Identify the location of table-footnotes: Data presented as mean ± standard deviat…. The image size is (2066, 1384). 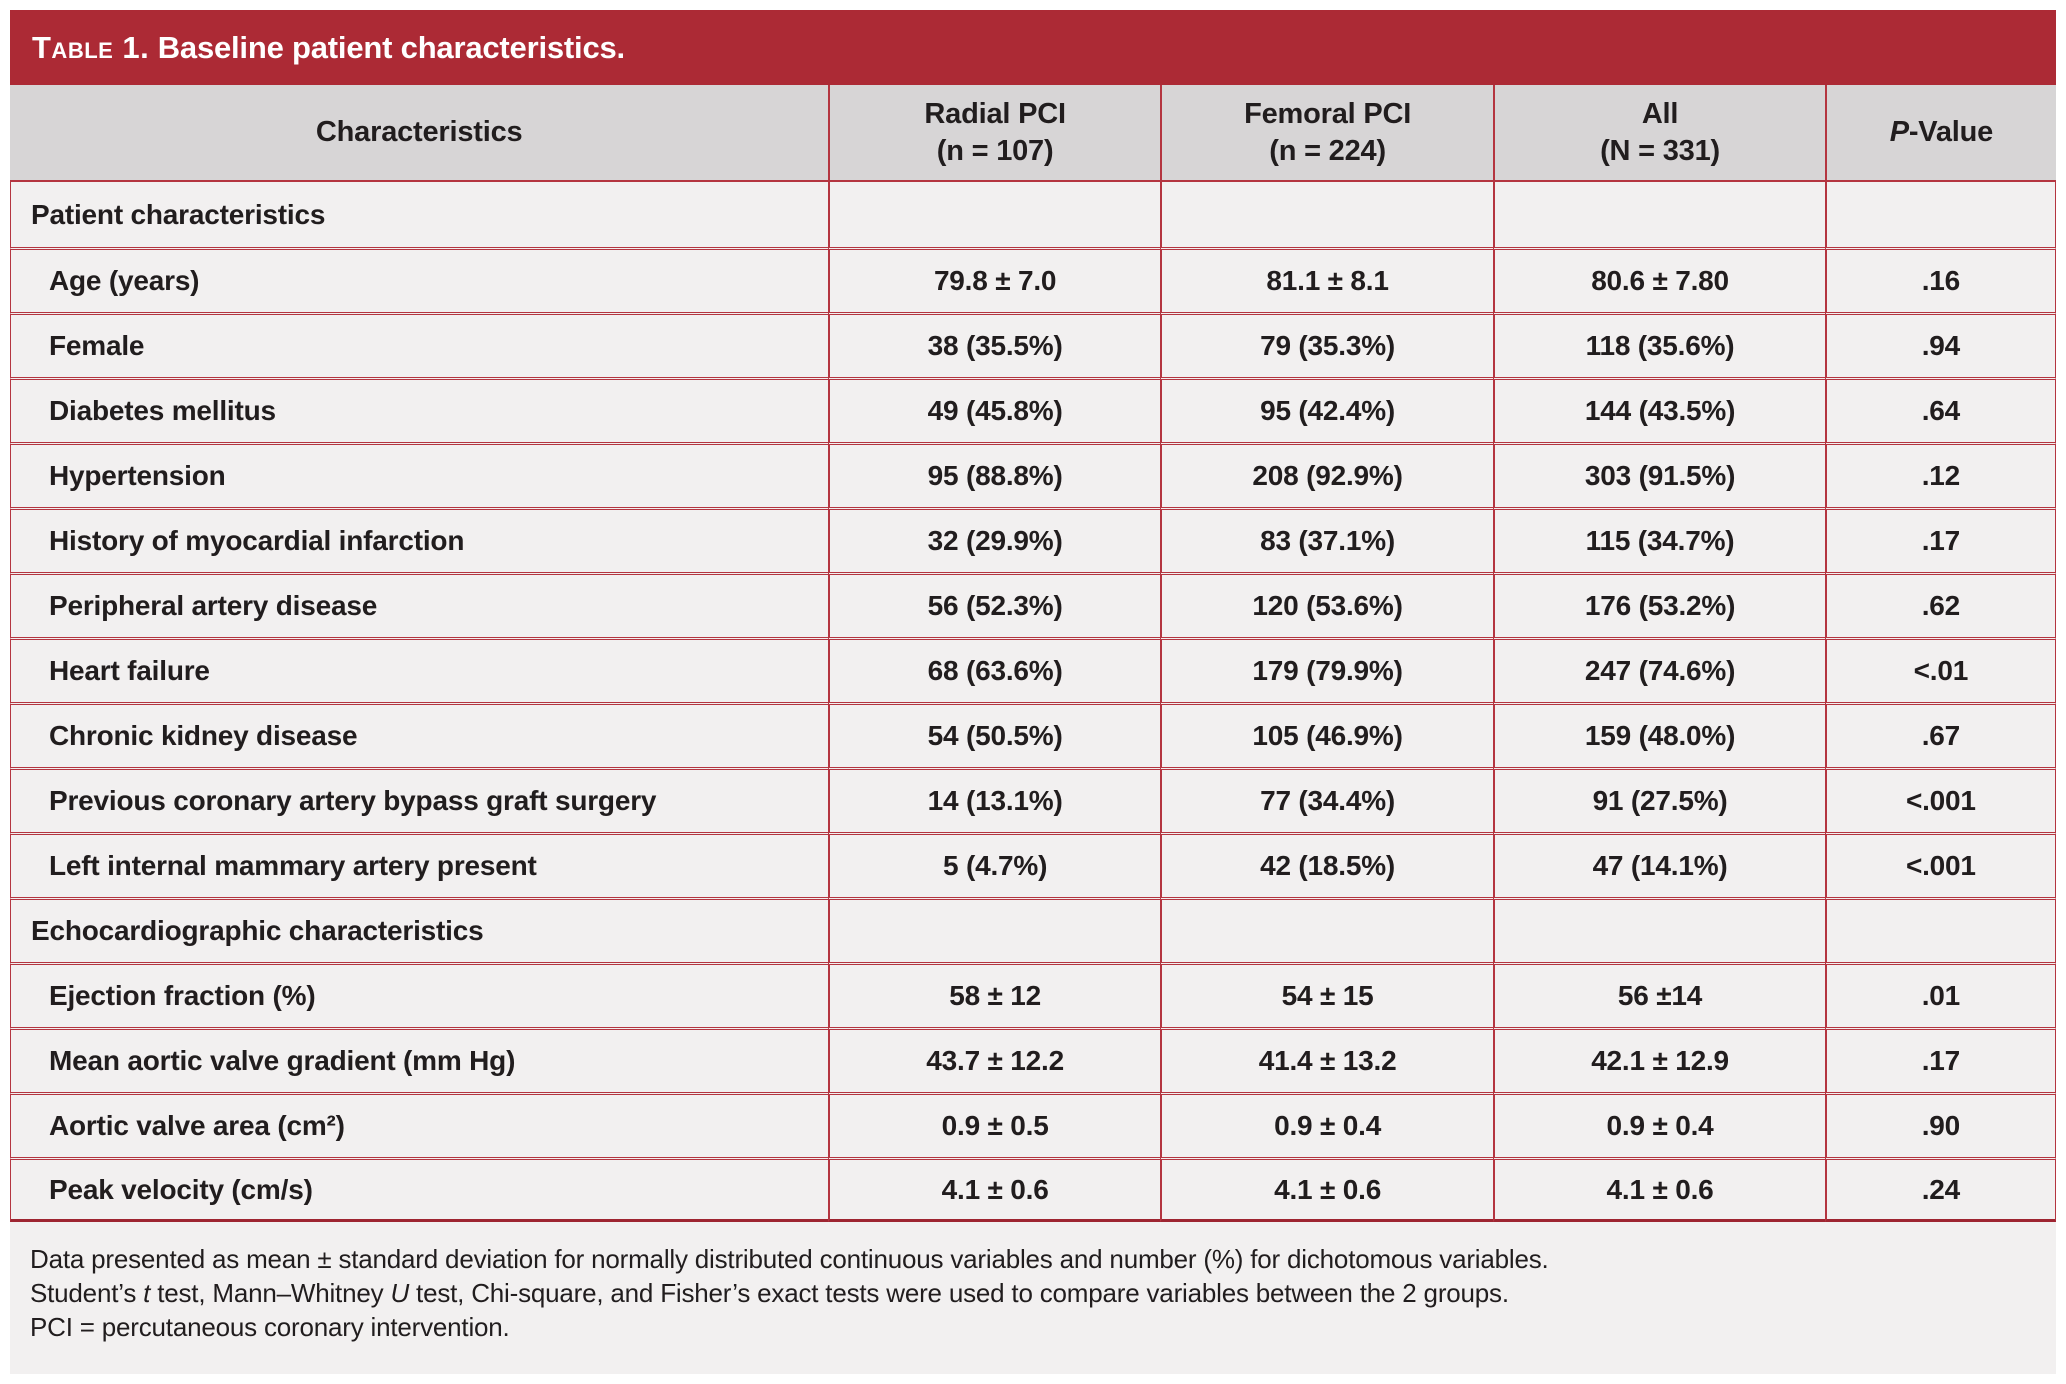
(1033, 1298).